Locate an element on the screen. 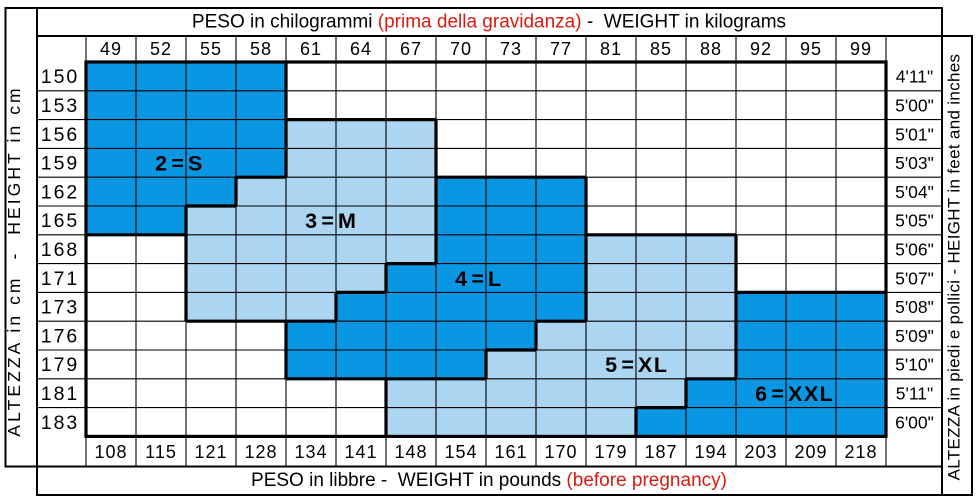  svg-text: 58 is located at coordinates (261, 49).